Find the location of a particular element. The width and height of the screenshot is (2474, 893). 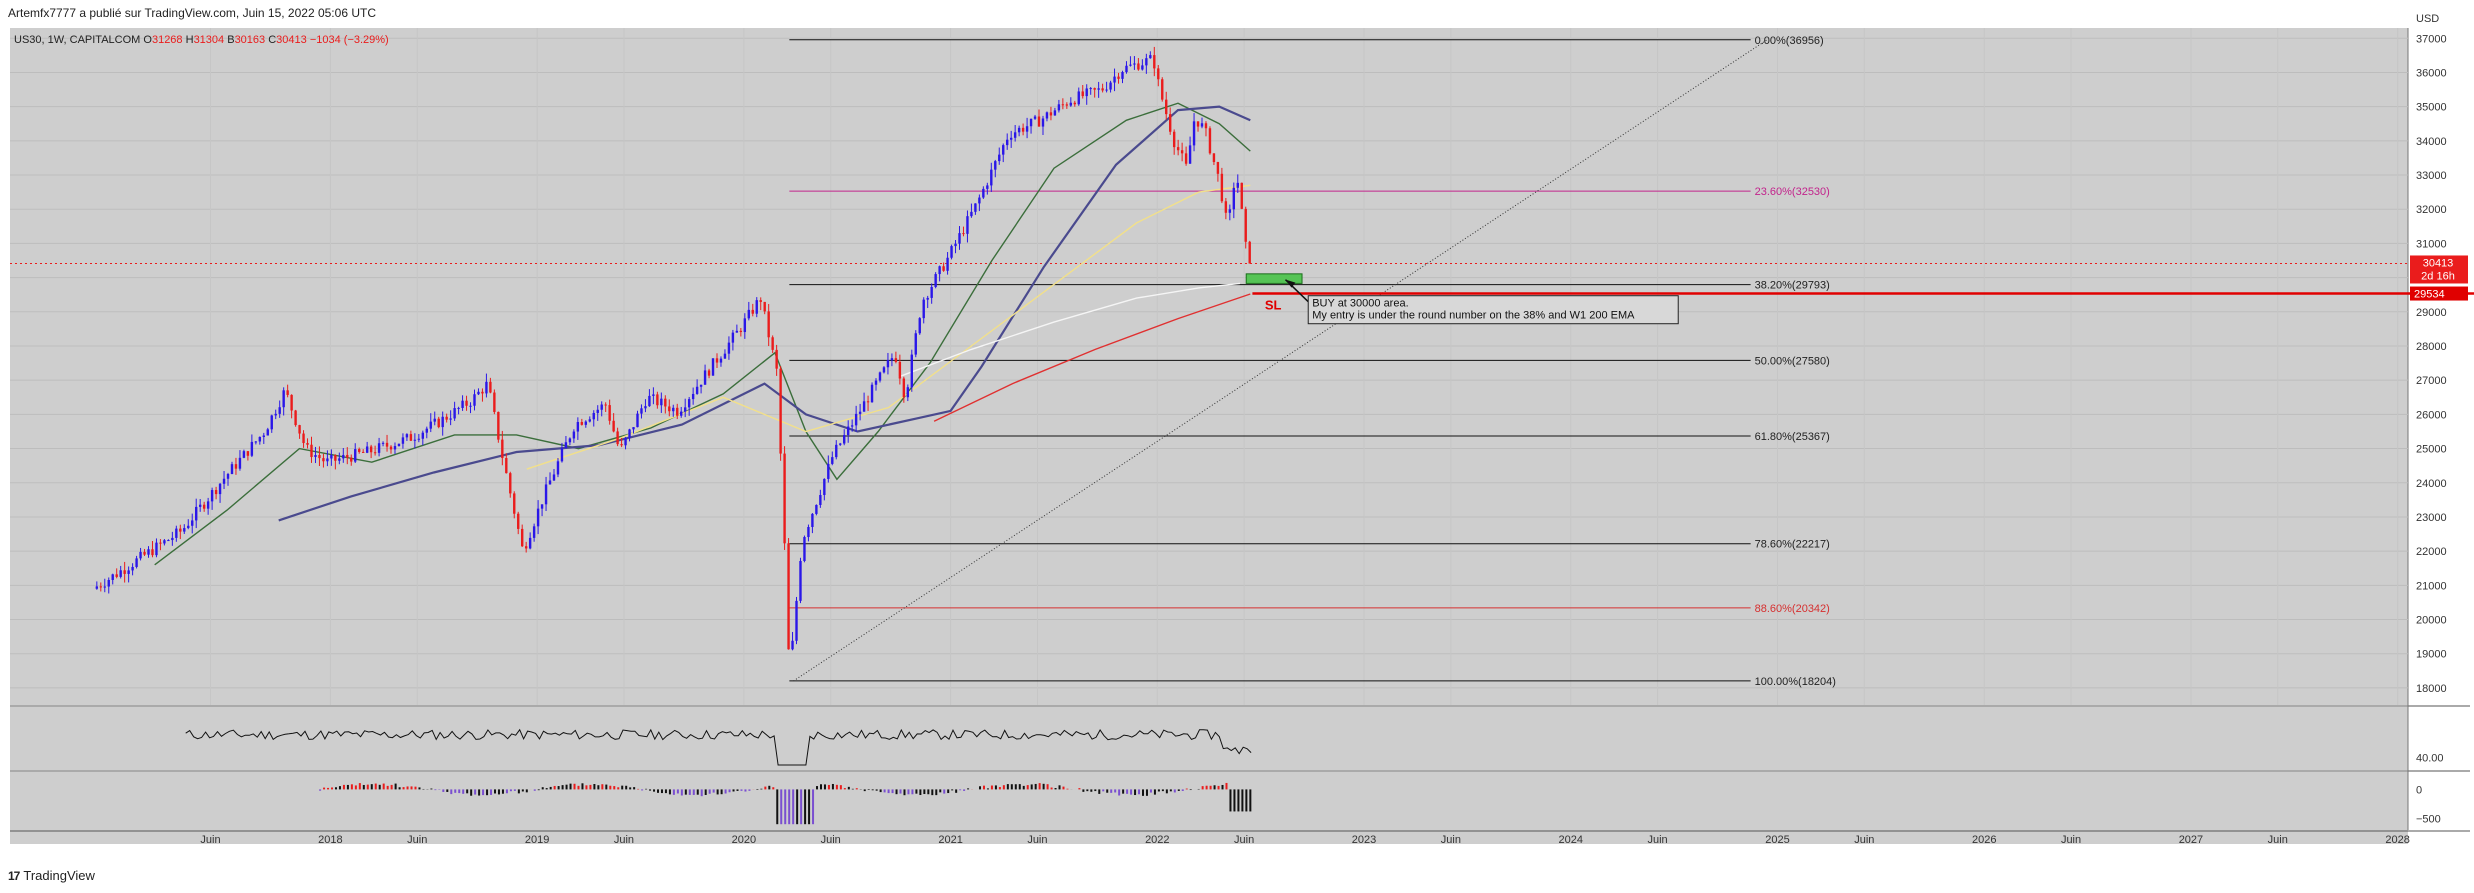

price-tick-label: 22000 is located at coordinates (2431, 552).